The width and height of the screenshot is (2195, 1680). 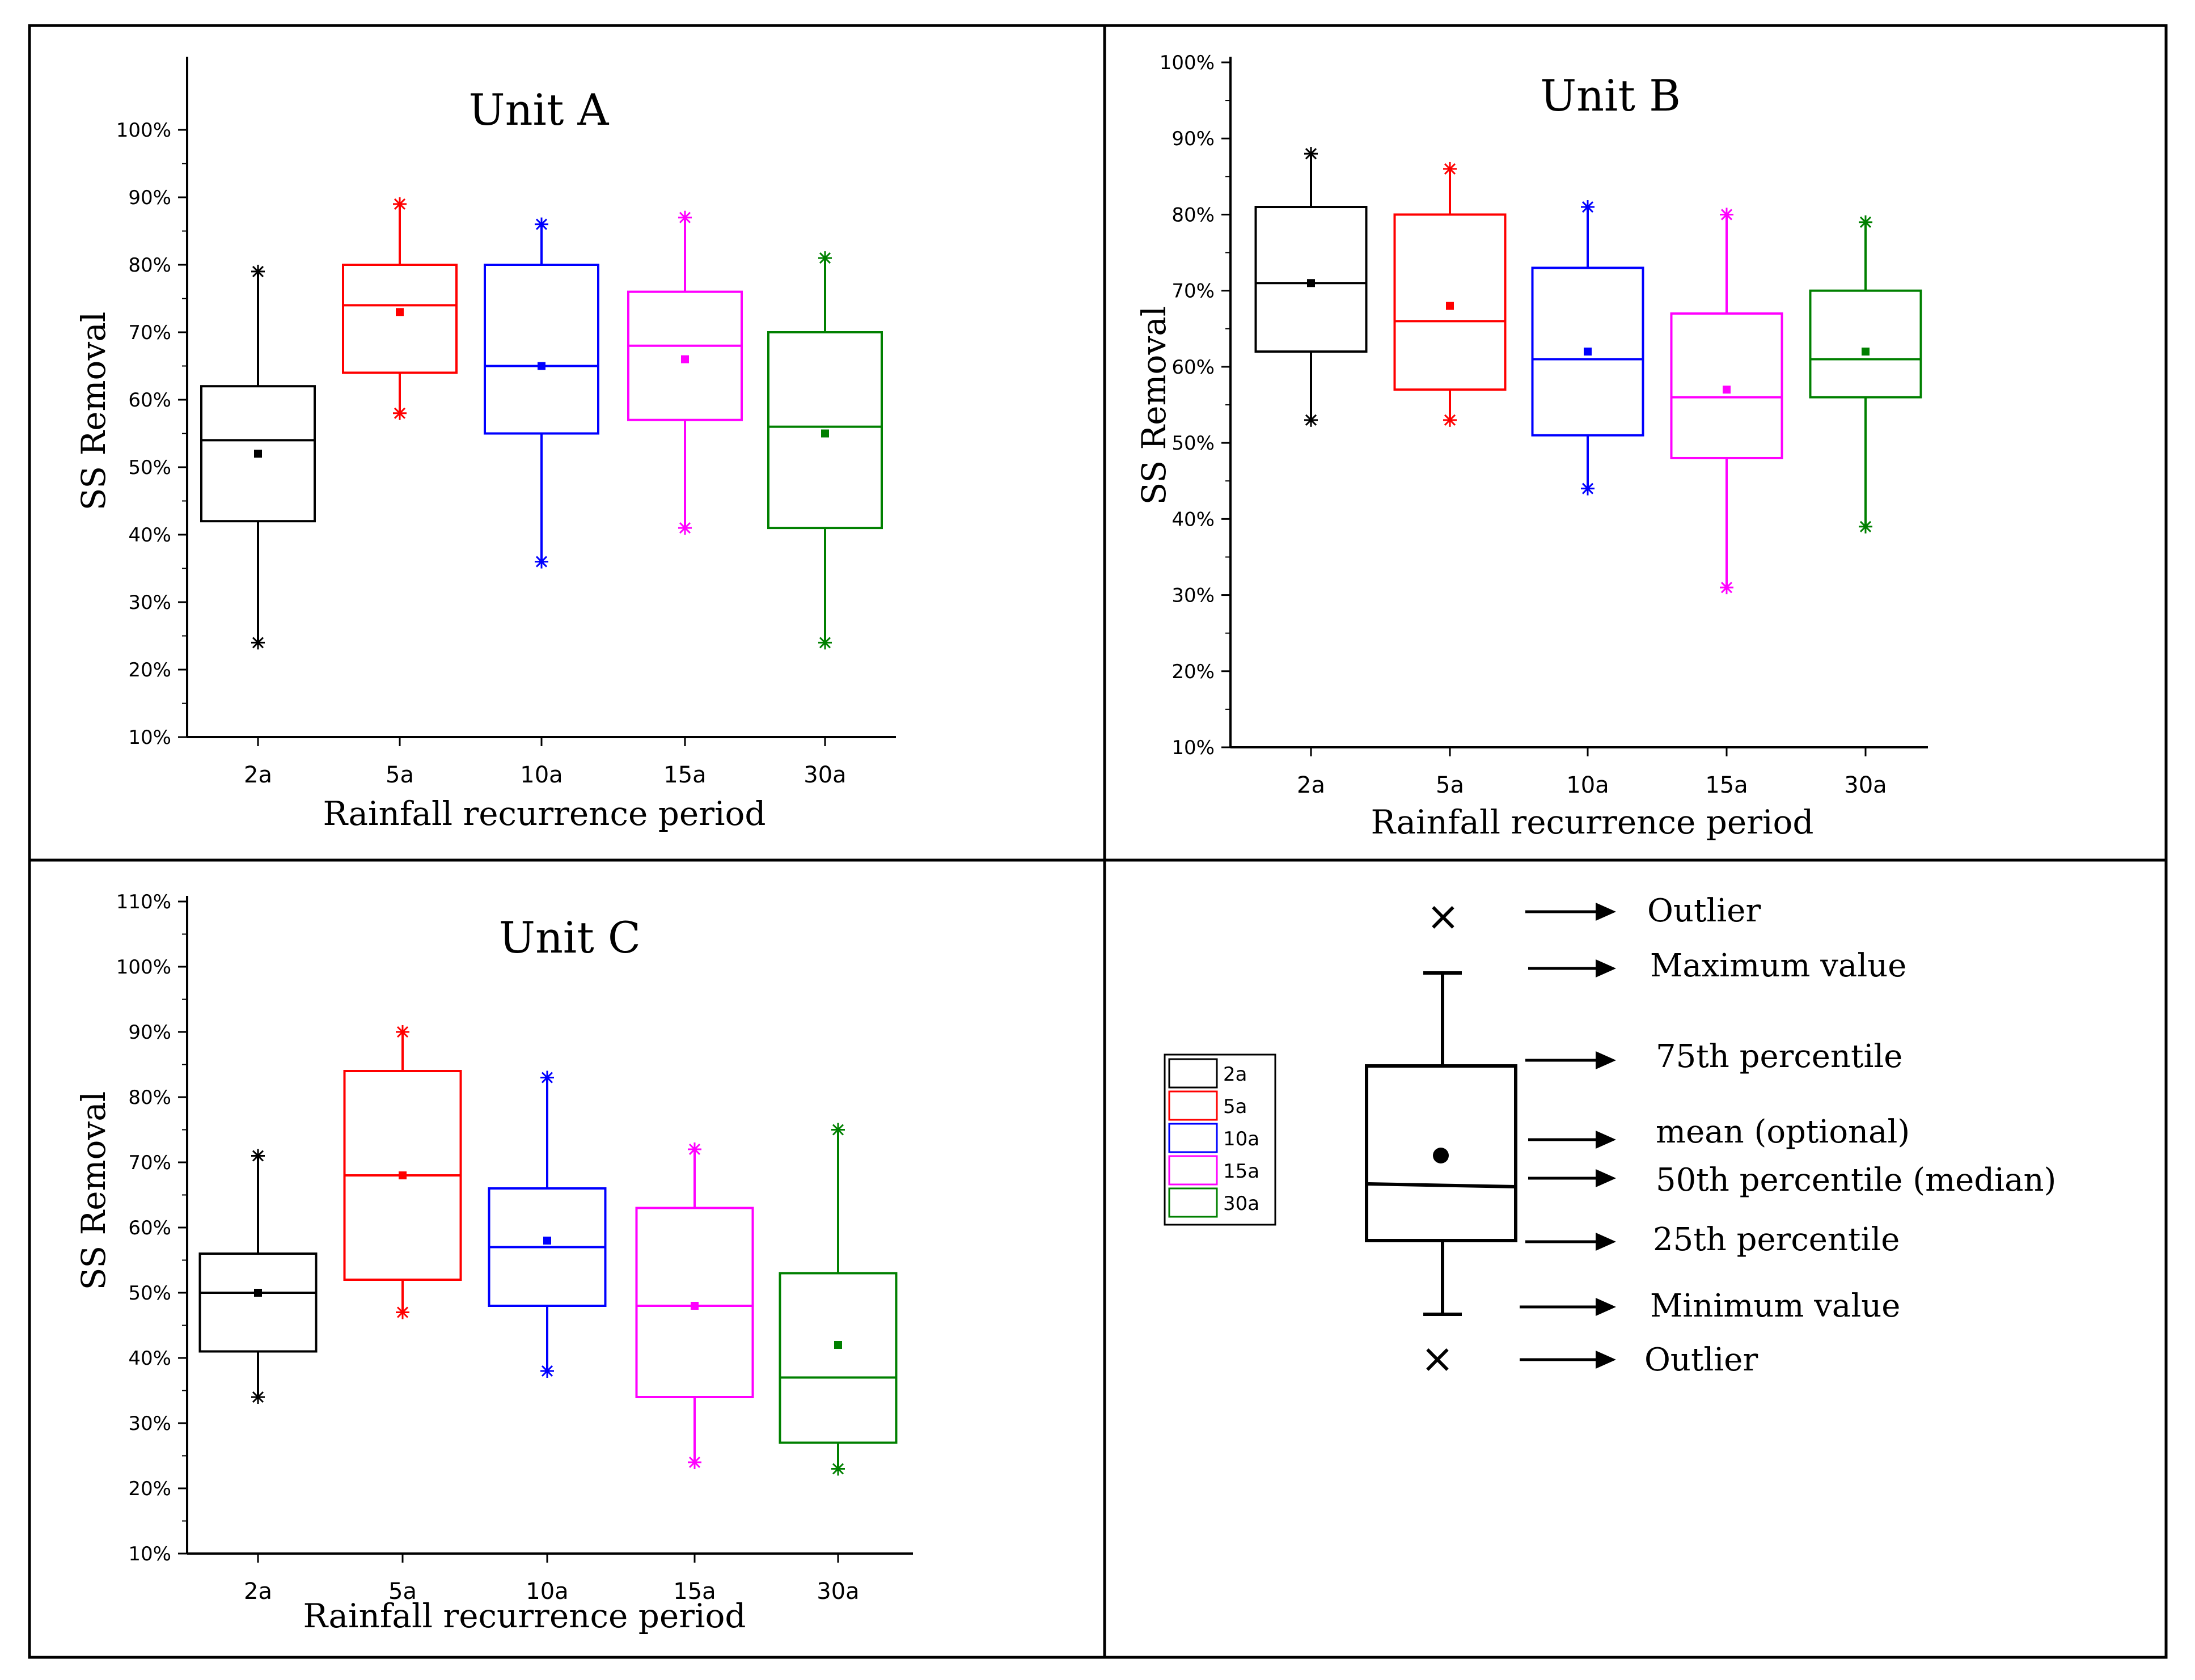 What do you see at coordinates (143, 902) in the screenshot?
I see `y-tick-label: 110%` at bounding box center [143, 902].